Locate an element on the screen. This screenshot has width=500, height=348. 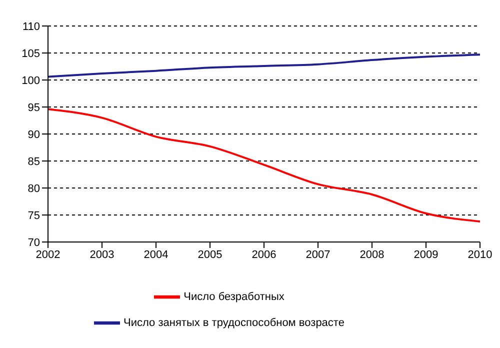
x-tick-label: 2005 is located at coordinates (210, 254).